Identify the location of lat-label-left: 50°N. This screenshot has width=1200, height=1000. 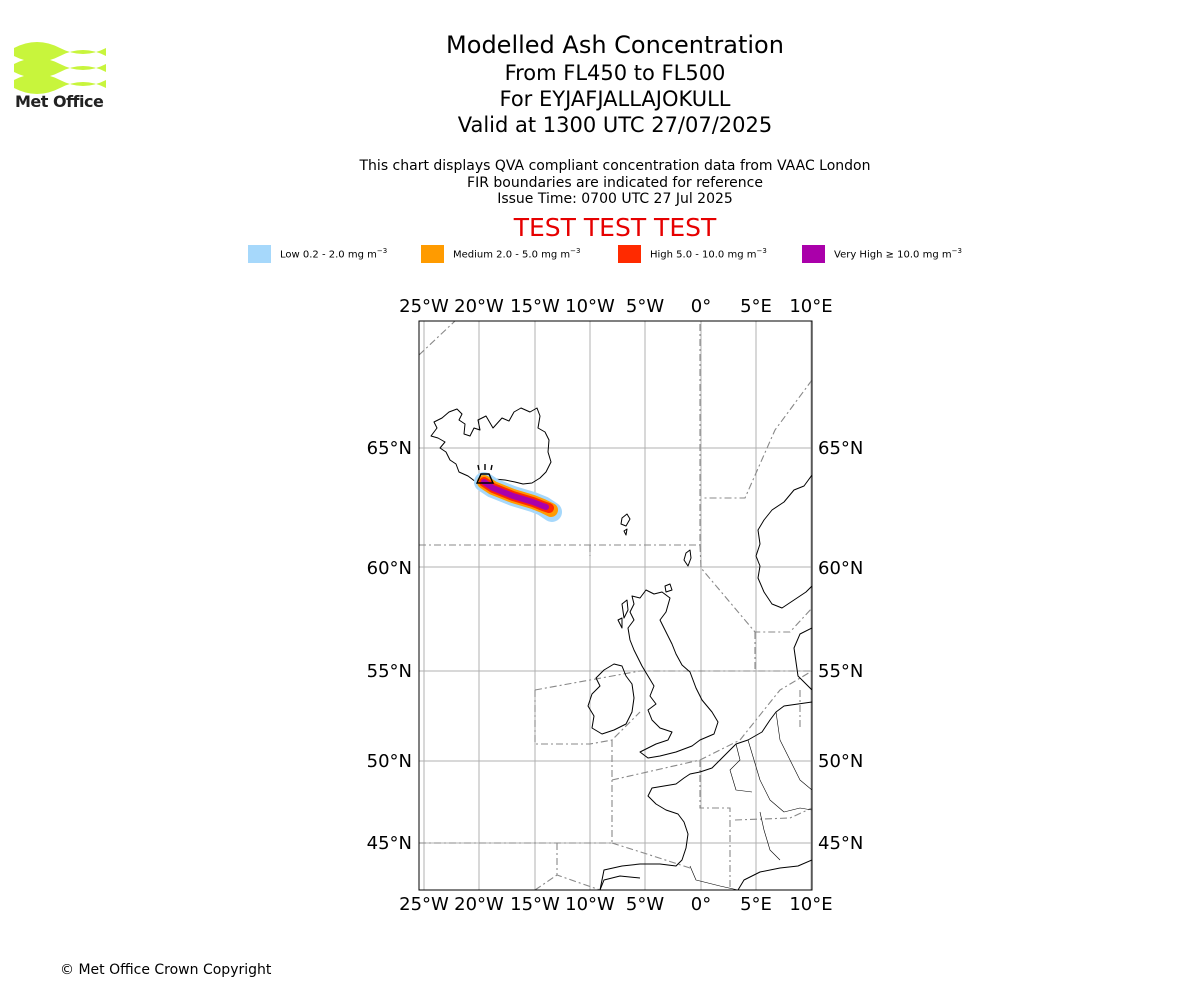
(389, 761).